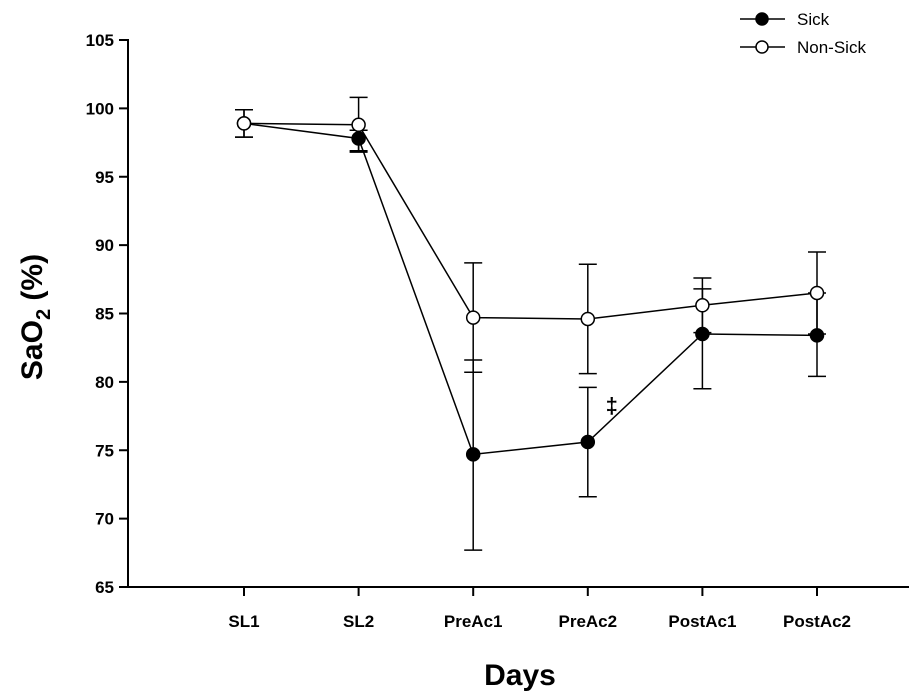  What do you see at coordinates (44, 314) in the screenshot?
I see `y-axis-title-subscript: 2` at bounding box center [44, 314].